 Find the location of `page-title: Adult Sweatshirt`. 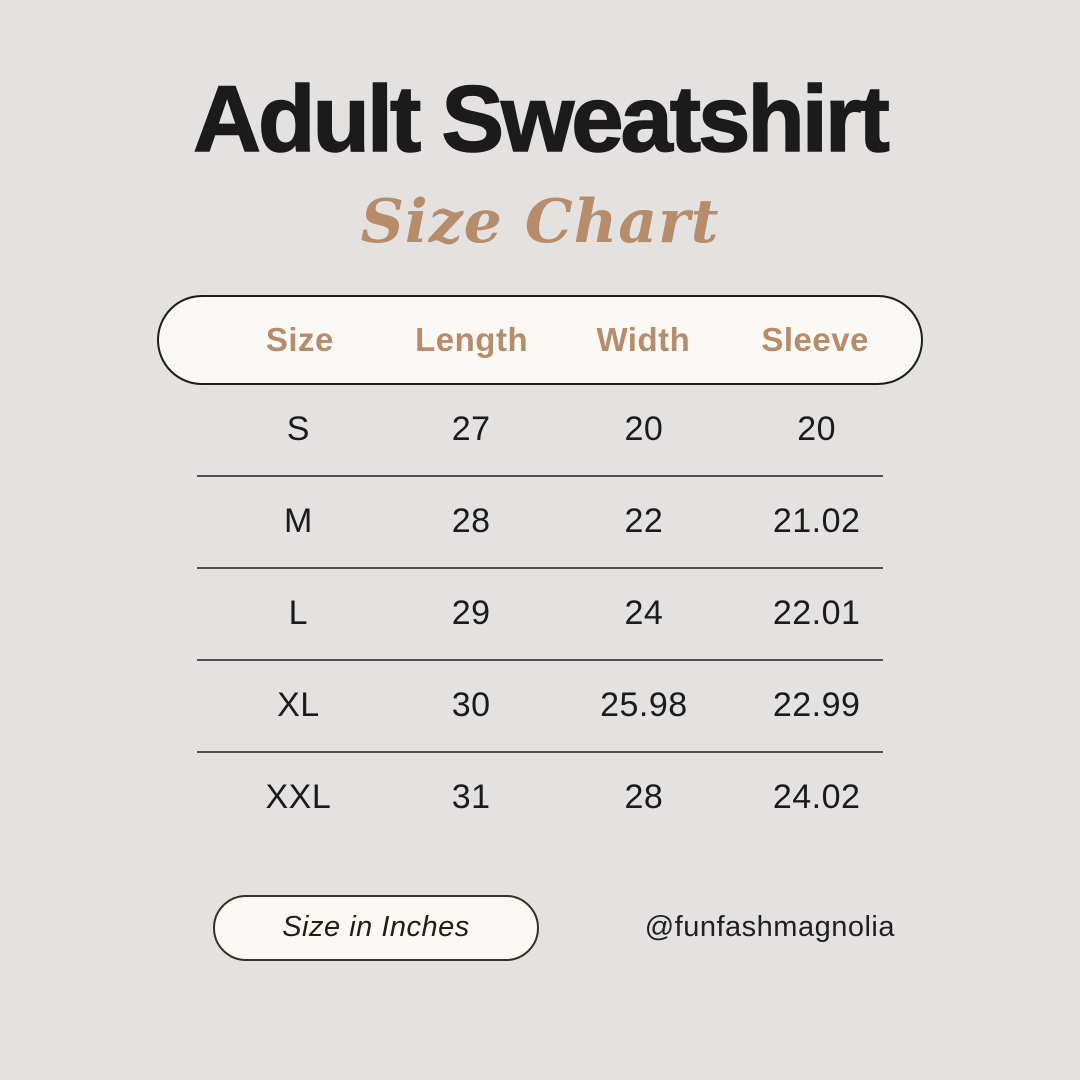

page-title: Adult Sweatshirt is located at coordinates (541, 118).